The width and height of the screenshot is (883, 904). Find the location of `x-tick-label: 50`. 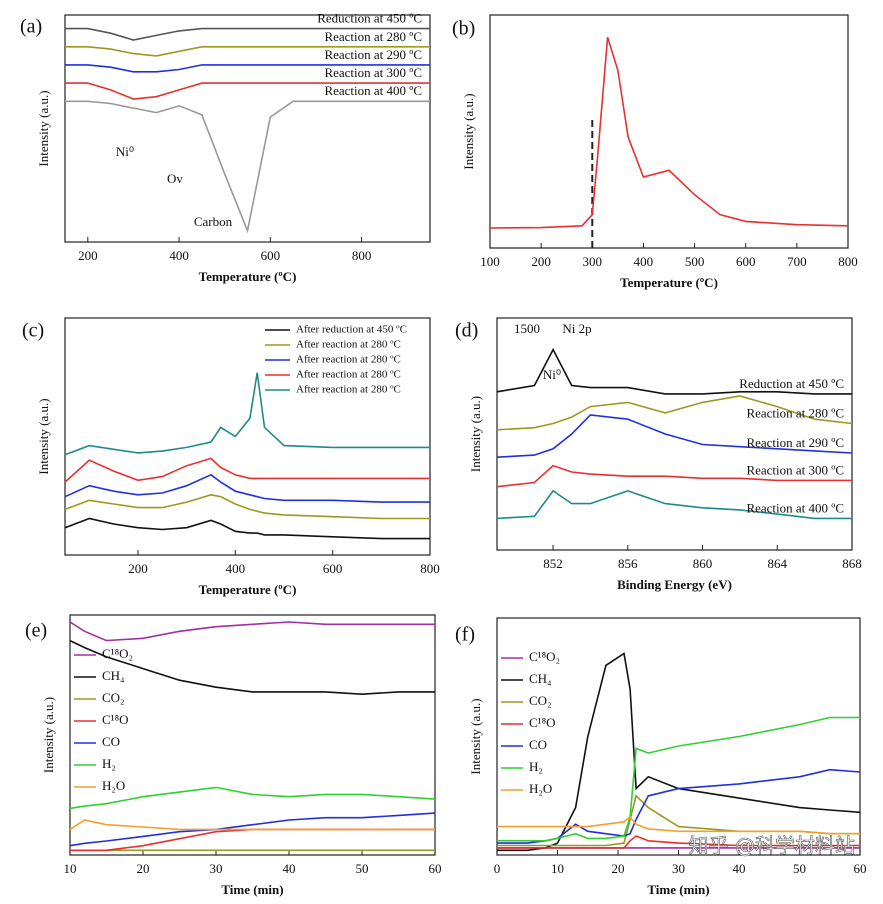

x-tick-label: 50 is located at coordinates (362, 868).